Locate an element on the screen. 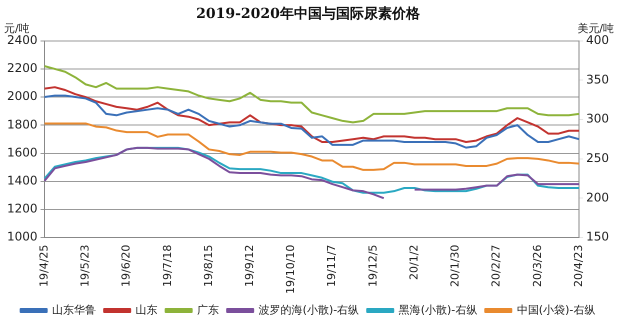 Image resolution: width=618 pixels, height=326 pixels. y-tick-label: 2000 is located at coordinates (22, 96).